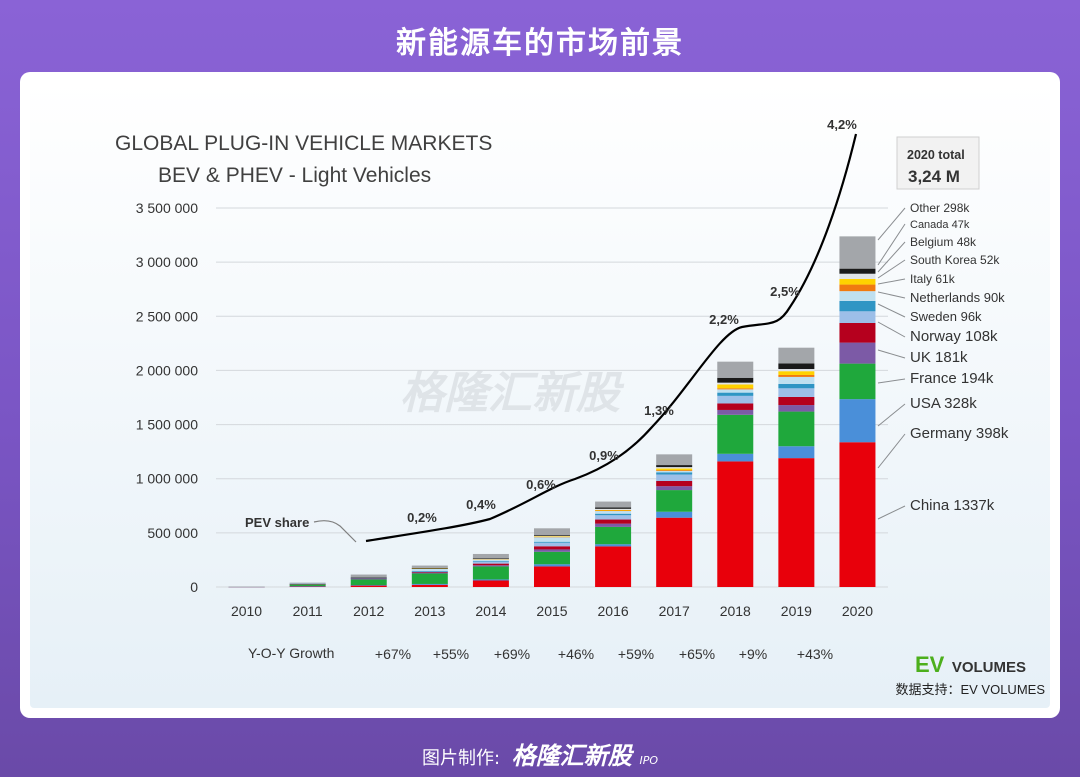 The image size is (1080, 777). I want to click on bar-segment-uk-2014, so click(490, 564).